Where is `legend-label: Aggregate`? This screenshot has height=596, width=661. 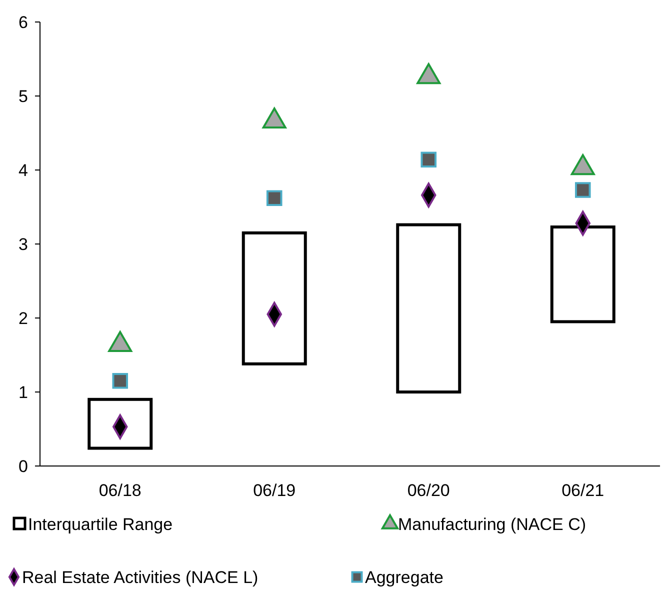 legend-label: Aggregate is located at coordinates (404, 577).